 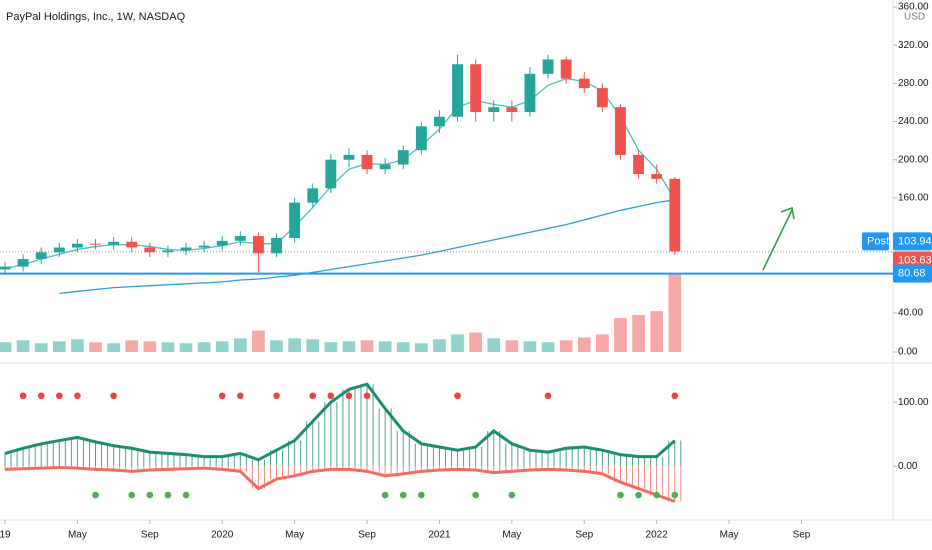 What do you see at coordinates (96, 17) in the screenshot?
I see `chart-title: PayPal Holdings, Inc., 1W, NASDAQ` at bounding box center [96, 17].